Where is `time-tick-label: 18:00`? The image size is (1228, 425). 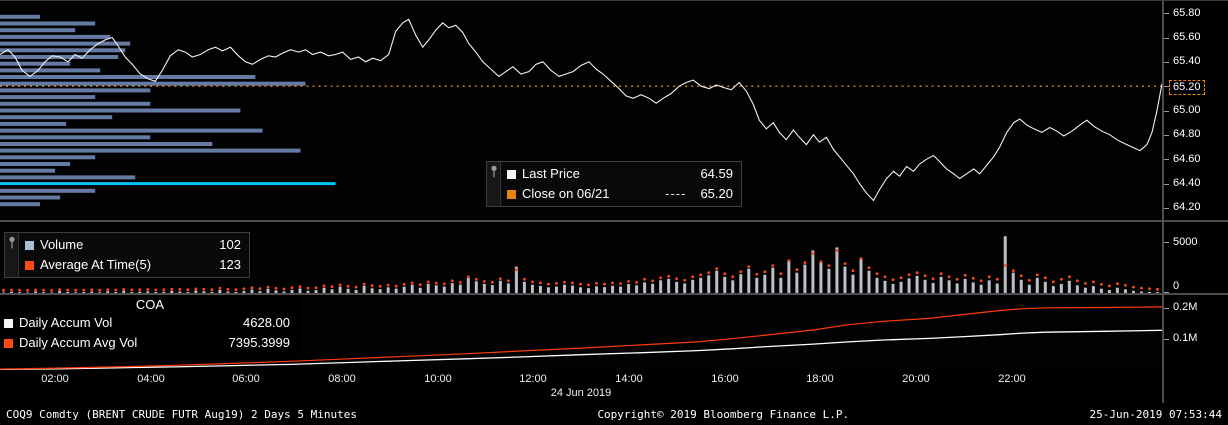
time-tick-label: 18:00 is located at coordinates (820, 379).